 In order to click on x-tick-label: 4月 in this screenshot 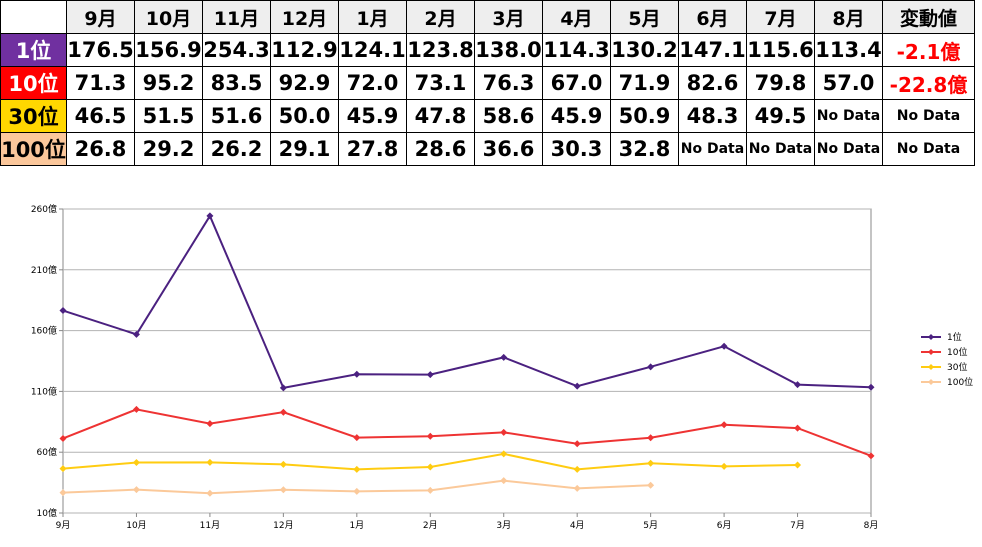, I will do `click(577, 525)`.